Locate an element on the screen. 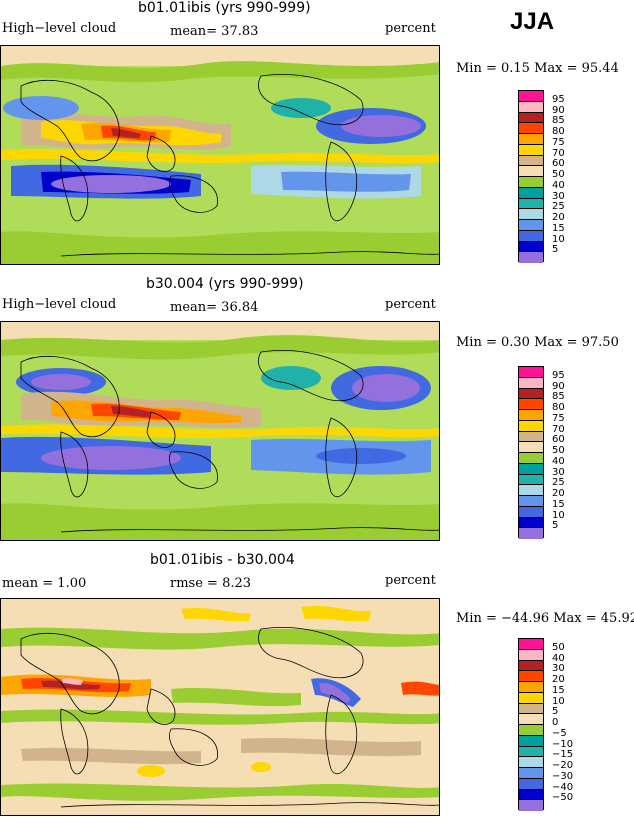 This screenshot has width=634, height=818. legend-tick-label: 75 is located at coordinates (558, 418).